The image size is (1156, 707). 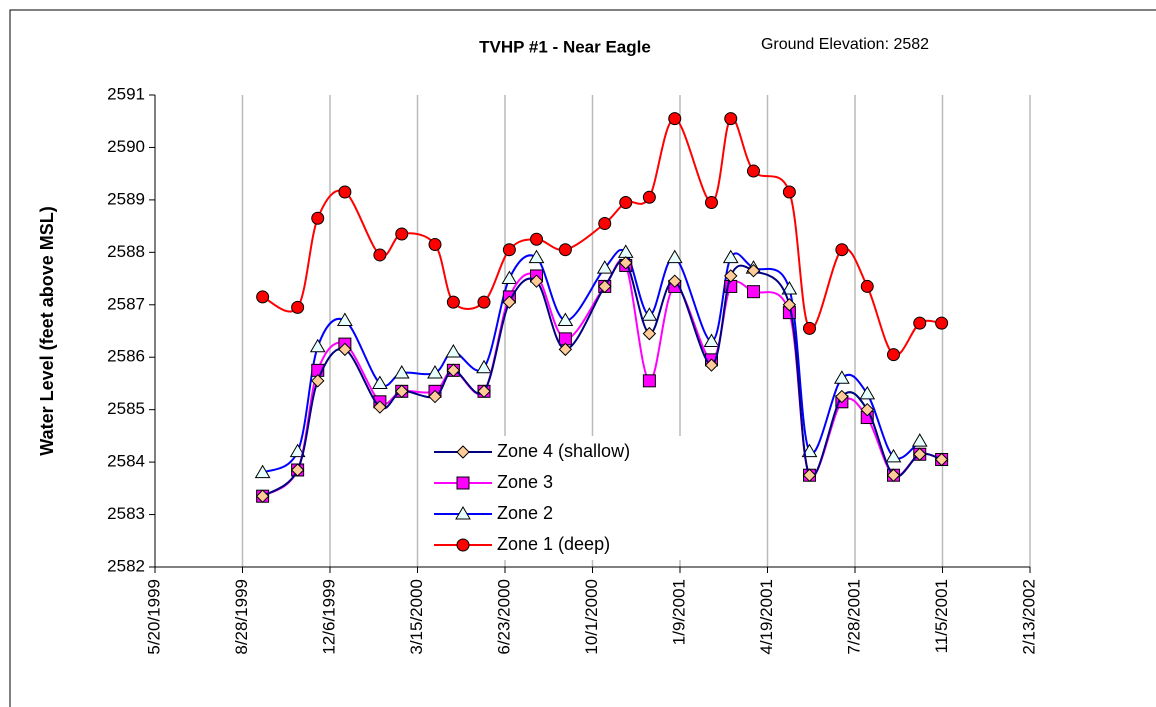 I want to click on x-tick-label: 2/13/2002, so click(x=1028, y=617).